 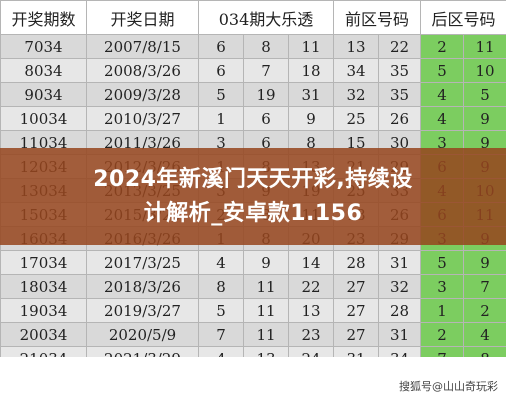 I want to click on cell-date: 2007/8/15, so click(x=142, y=46).